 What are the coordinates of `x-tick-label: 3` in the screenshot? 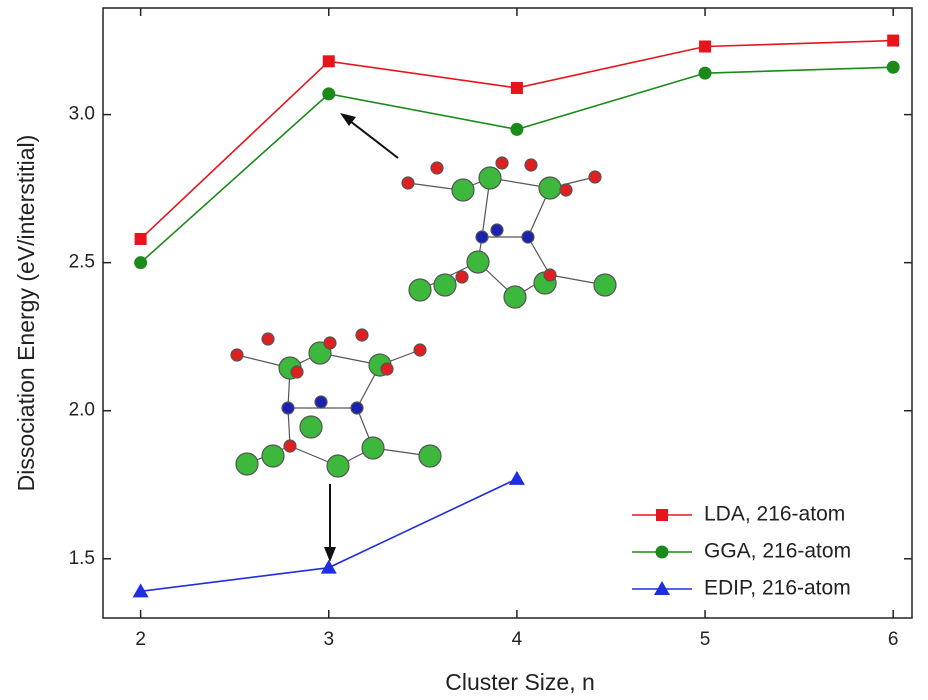 It's located at (328, 639).